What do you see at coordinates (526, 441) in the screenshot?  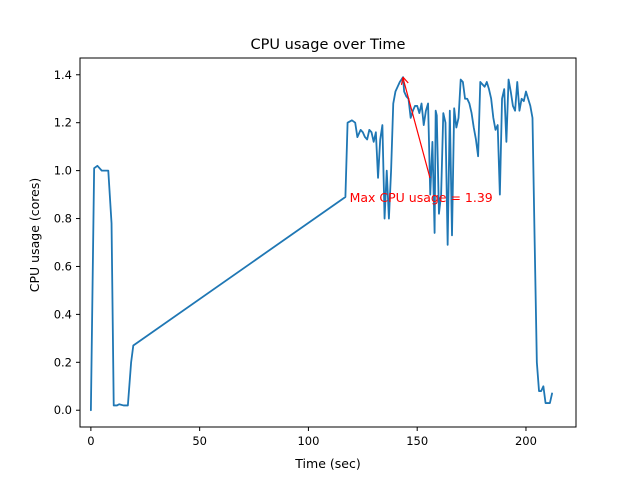 I see `x-tick-label: 200` at bounding box center [526, 441].